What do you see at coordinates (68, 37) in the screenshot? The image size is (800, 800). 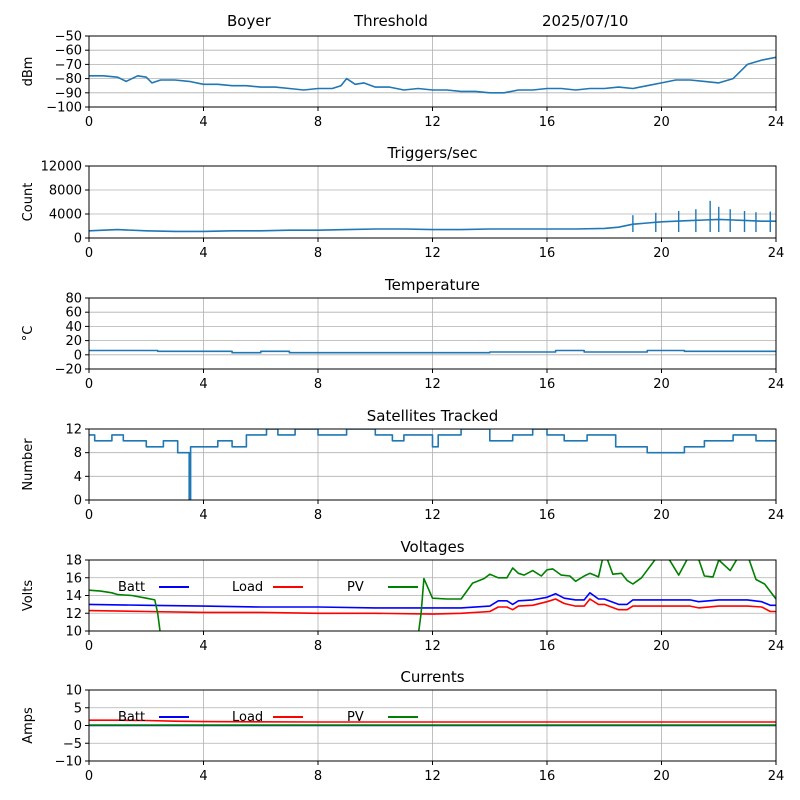 I see `y-tick-label: −50` at bounding box center [68, 37].